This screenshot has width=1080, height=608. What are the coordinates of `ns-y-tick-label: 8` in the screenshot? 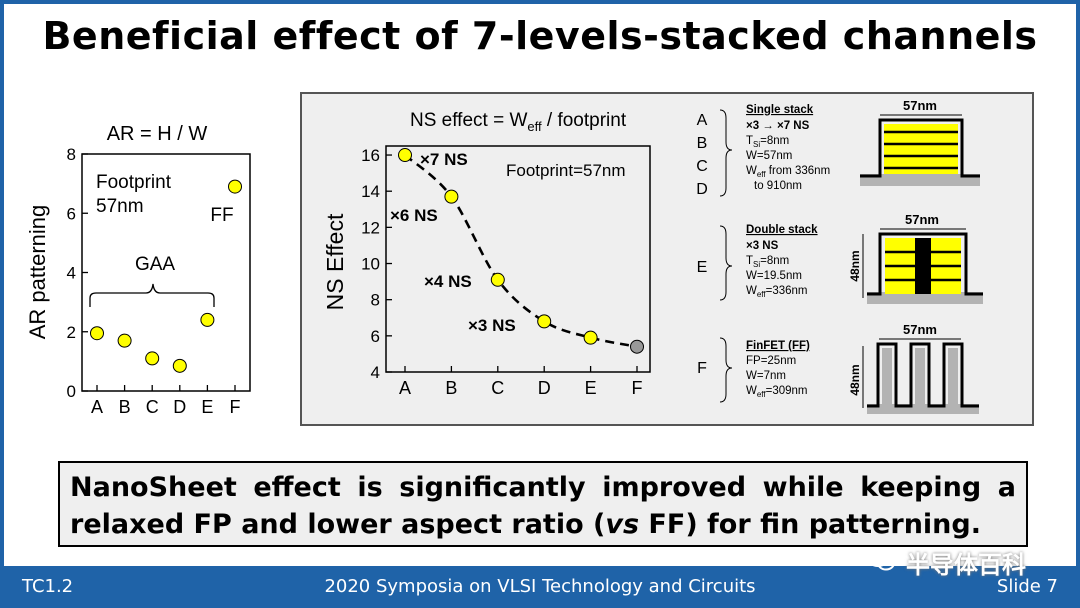 It's located at (375, 300).